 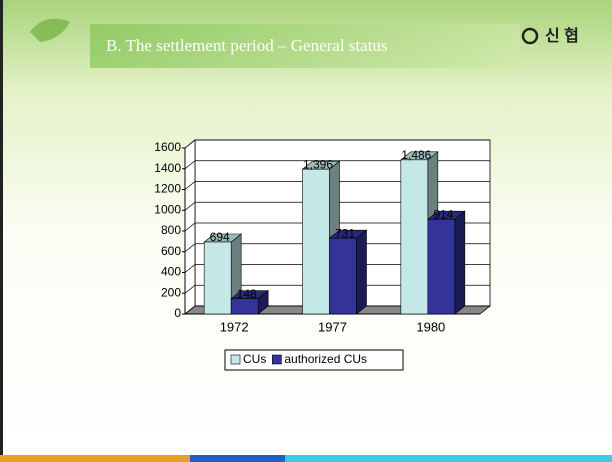 What do you see at coordinates (167, 209) in the screenshot?
I see `y-tick-label: 1000` at bounding box center [167, 209].